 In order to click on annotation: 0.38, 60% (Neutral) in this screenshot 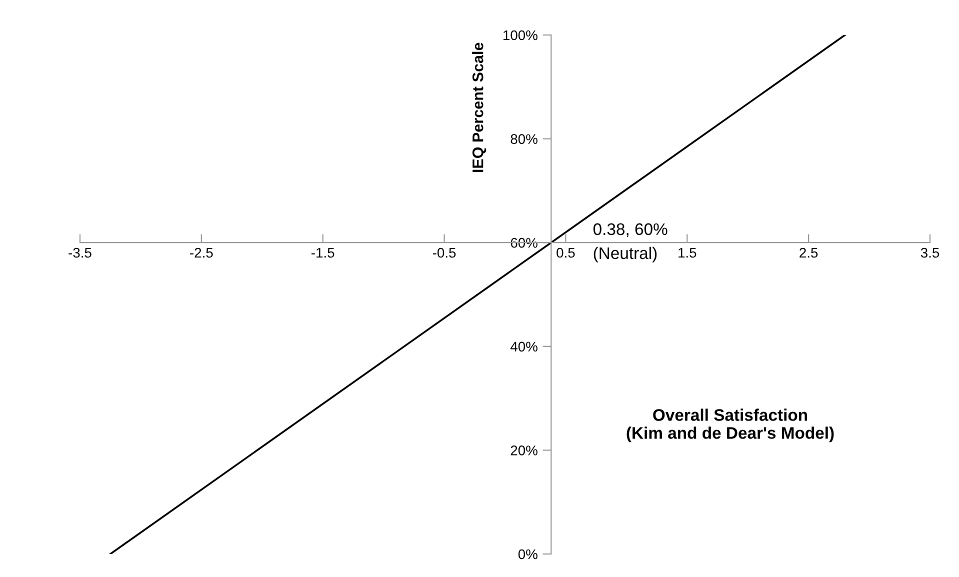, I will do `click(630, 242)`.